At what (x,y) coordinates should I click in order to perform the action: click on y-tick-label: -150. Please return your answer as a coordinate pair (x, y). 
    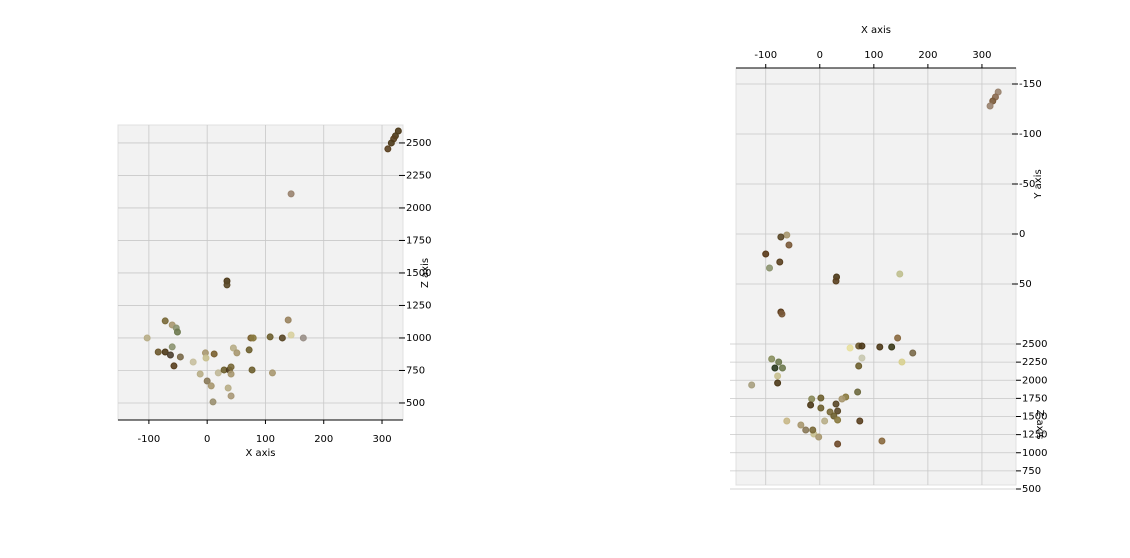
    Looking at the image, I should click on (1030, 84).